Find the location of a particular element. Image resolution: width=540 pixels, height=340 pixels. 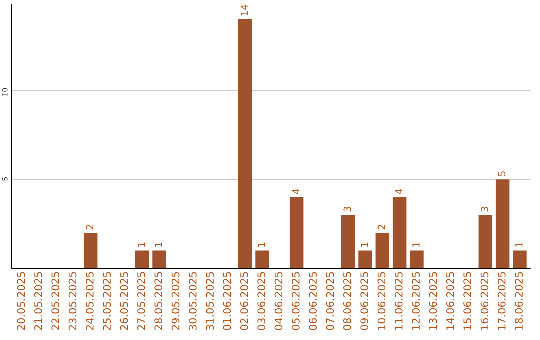

data-label: 5 is located at coordinates (502, 174).